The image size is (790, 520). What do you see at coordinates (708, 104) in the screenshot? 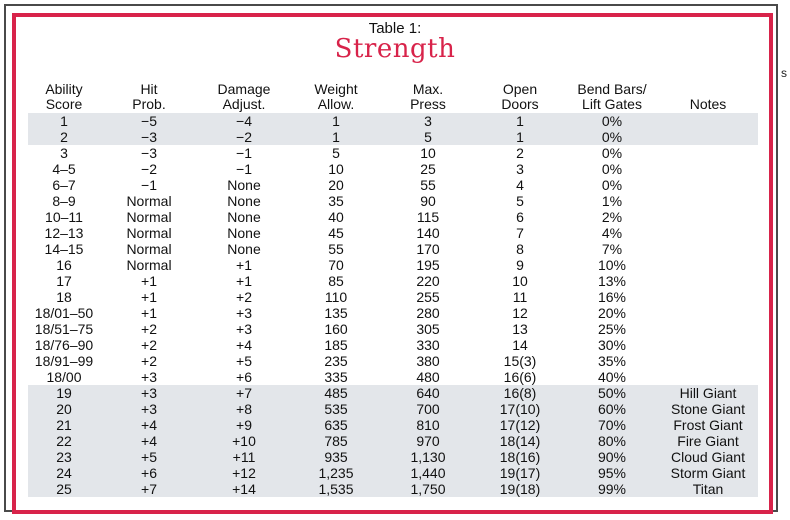
I see `header-notes: Notes` at bounding box center [708, 104].